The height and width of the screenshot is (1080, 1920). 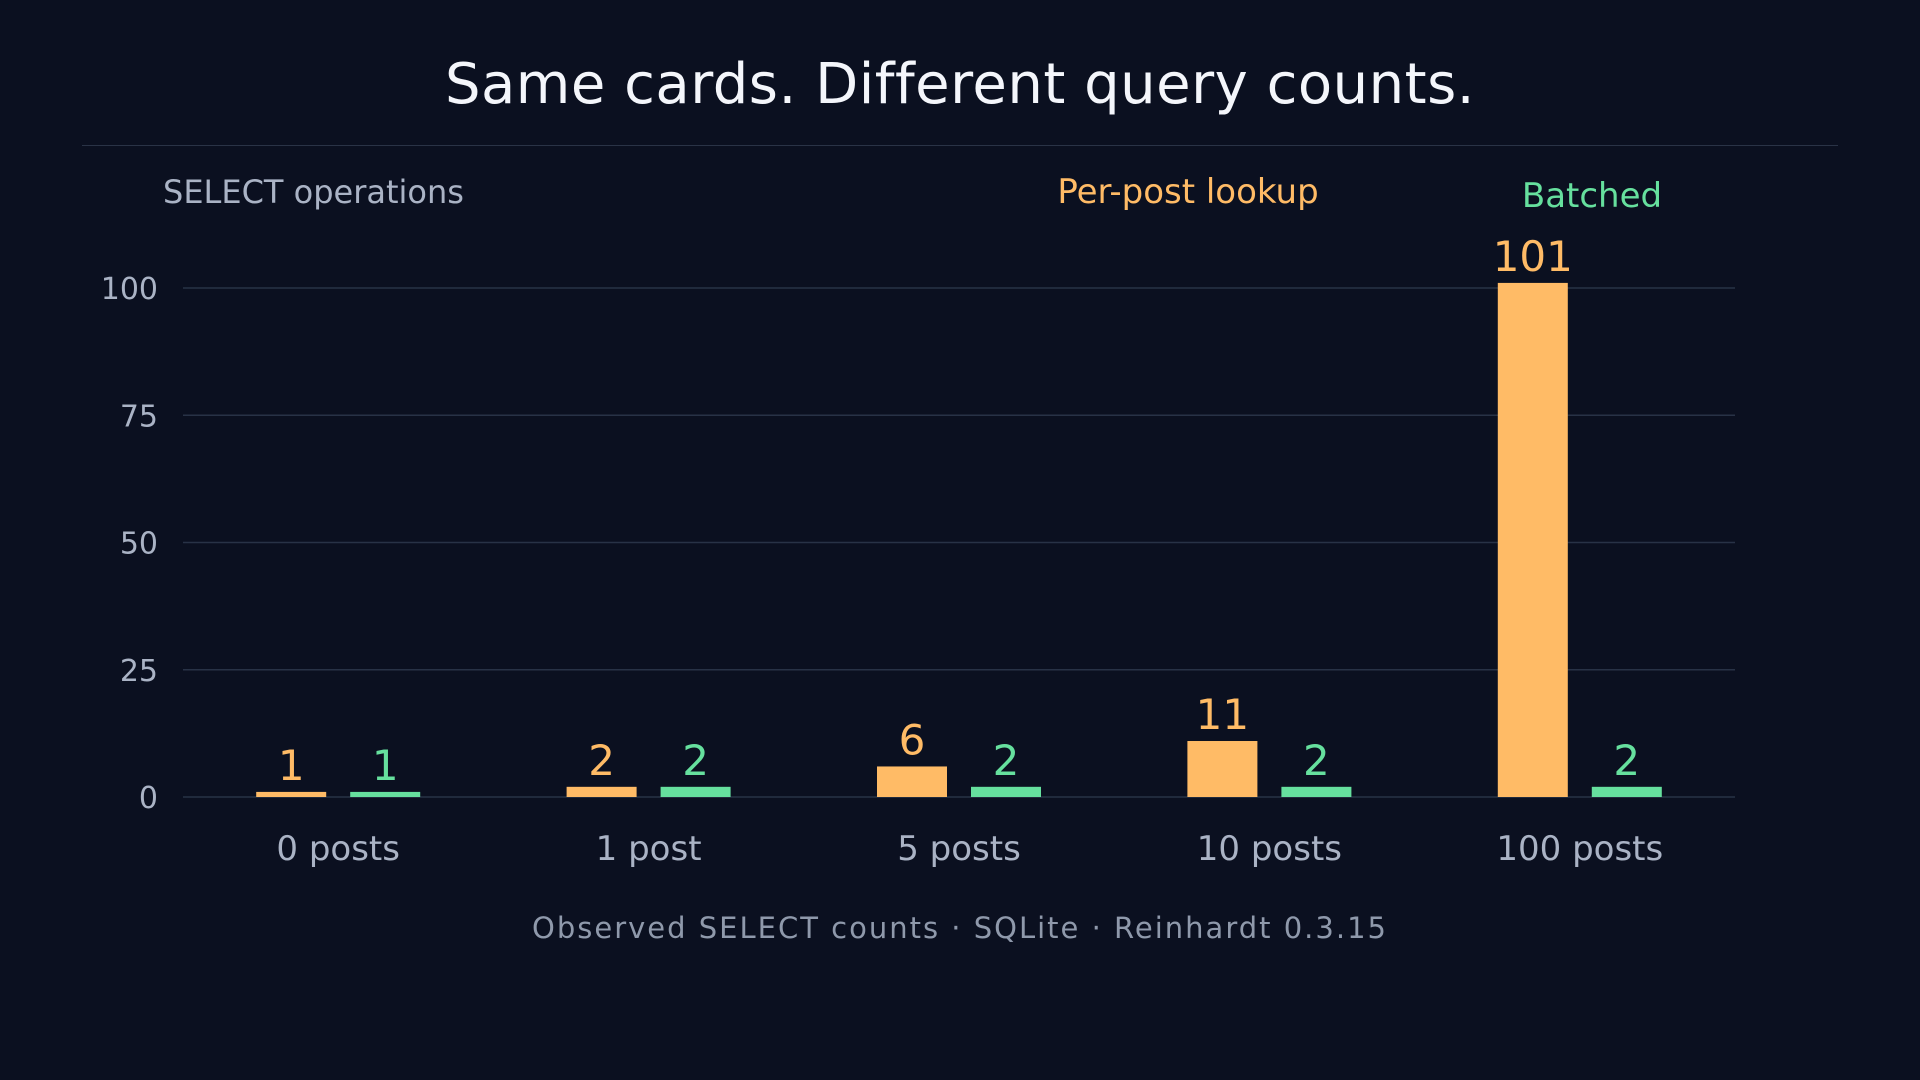 What do you see at coordinates (960, 145) in the screenshot?
I see `title-divider` at bounding box center [960, 145].